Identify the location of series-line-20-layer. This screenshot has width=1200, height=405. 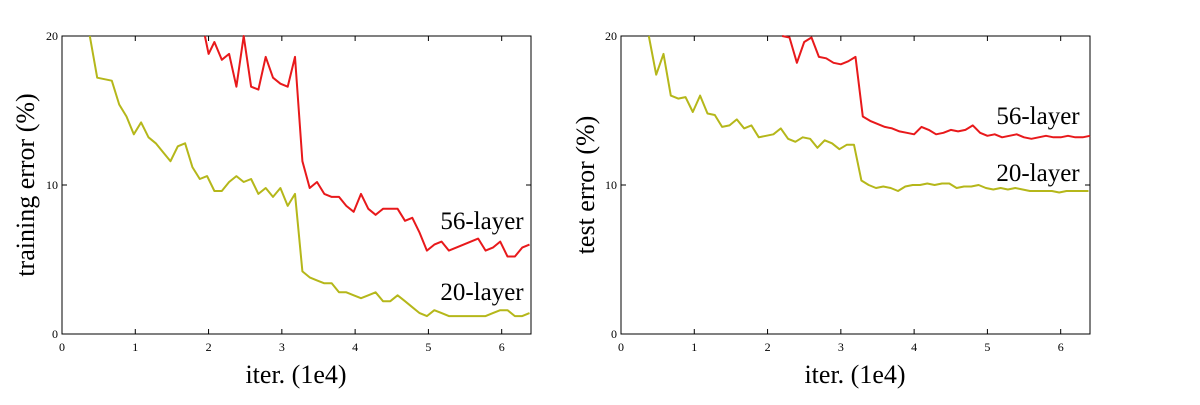
(868, 114).